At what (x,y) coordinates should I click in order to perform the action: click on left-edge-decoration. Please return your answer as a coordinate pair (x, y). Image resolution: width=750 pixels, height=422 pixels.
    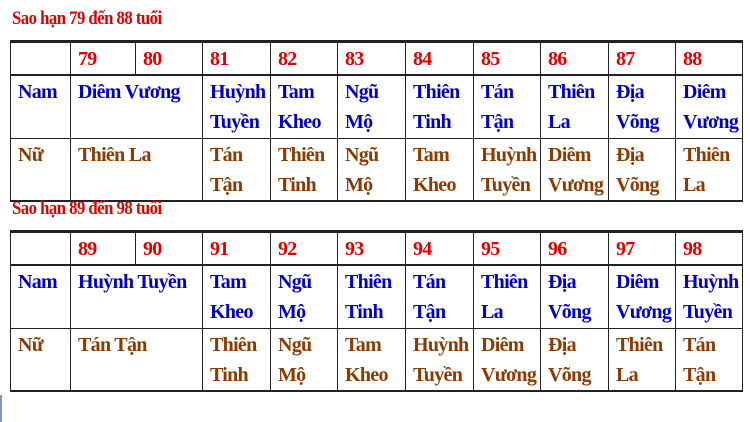
    Looking at the image, I should click on (1, 408).